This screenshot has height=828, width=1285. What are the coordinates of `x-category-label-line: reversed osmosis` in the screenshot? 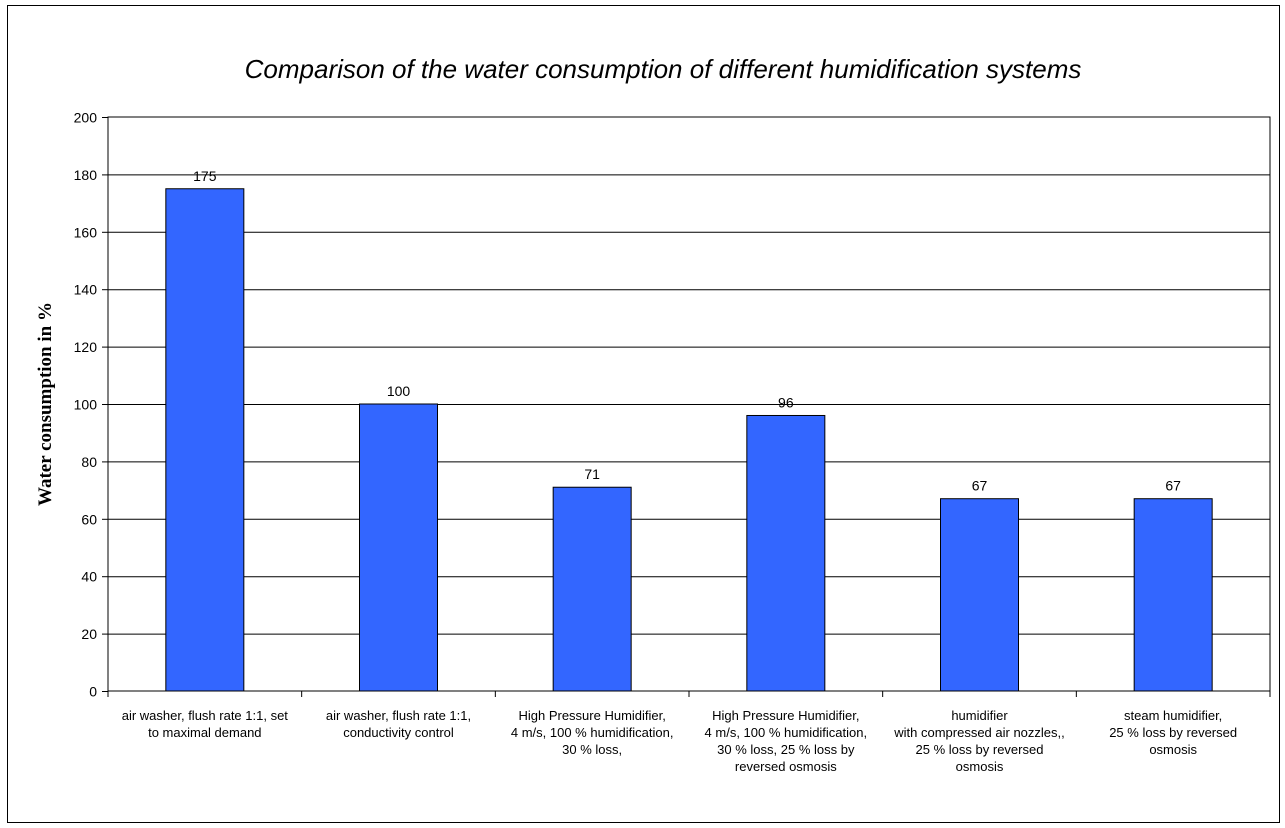 It's located at (786, 766).